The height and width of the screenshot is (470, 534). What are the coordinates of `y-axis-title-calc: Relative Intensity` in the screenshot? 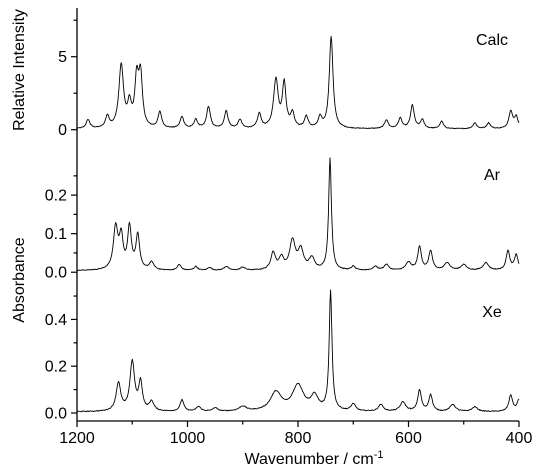 It's located at (19, 70).